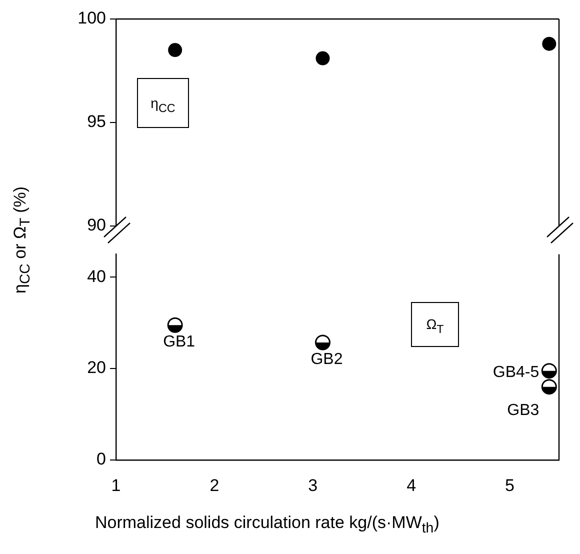 The height and width of the screenshot is (554, 580). I want to click on name-box: η$_{CC}$, so click(163, 103).